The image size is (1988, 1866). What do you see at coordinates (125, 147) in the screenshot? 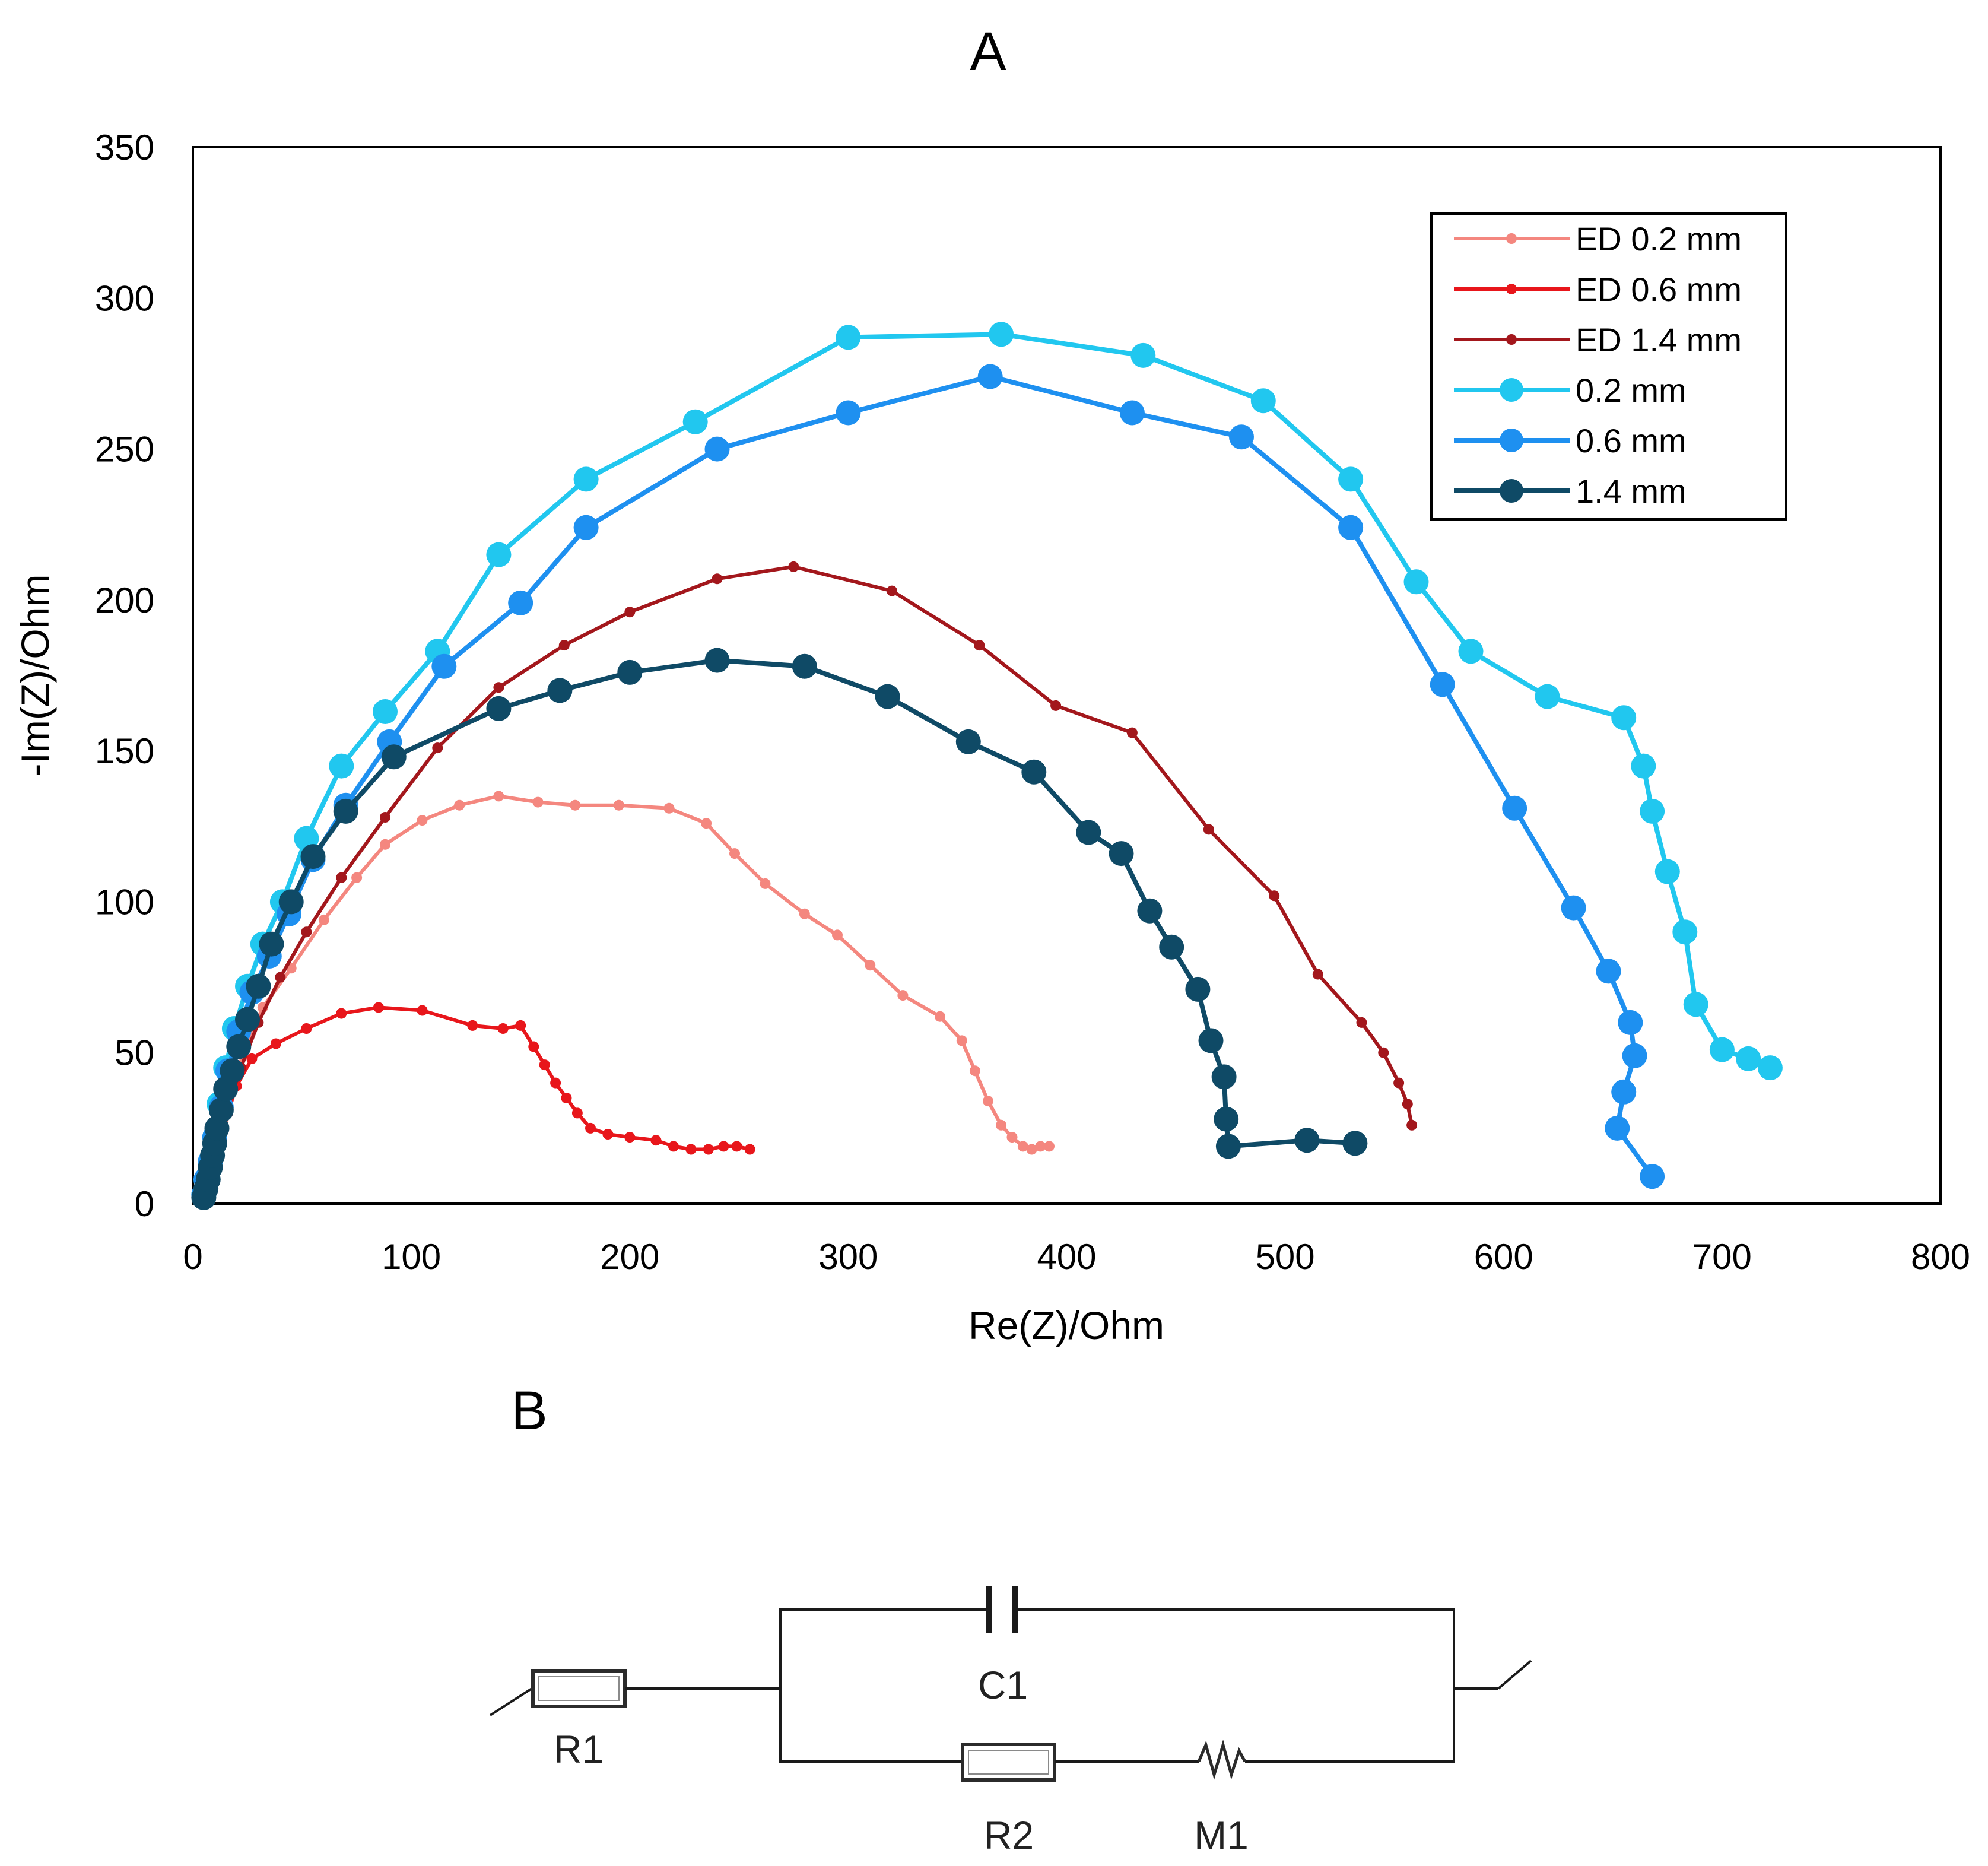
I see `y-tick-label: 350` at bounding box center [125, 147].